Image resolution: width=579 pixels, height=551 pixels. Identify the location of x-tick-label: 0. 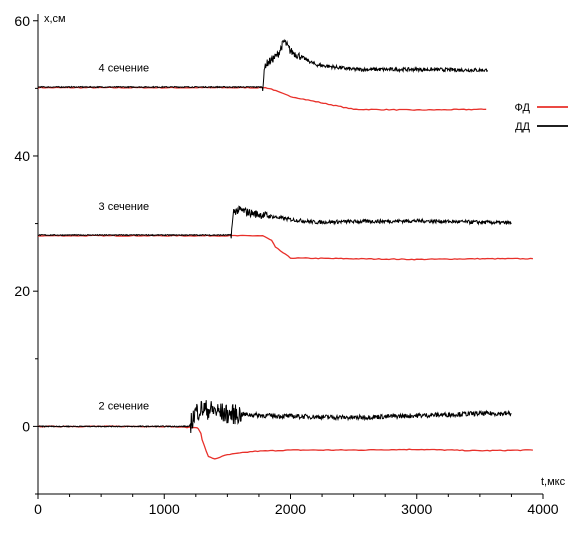
(38, 509).